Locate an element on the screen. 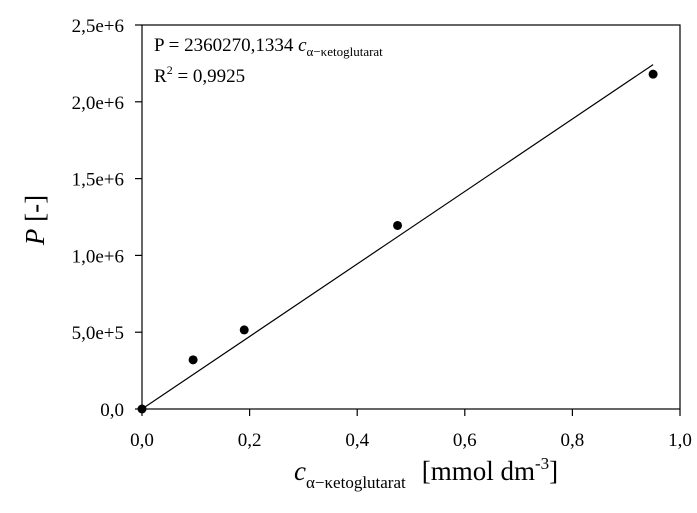  y-tick-label: 5,0e+5 is located at coordinates (98, 333).